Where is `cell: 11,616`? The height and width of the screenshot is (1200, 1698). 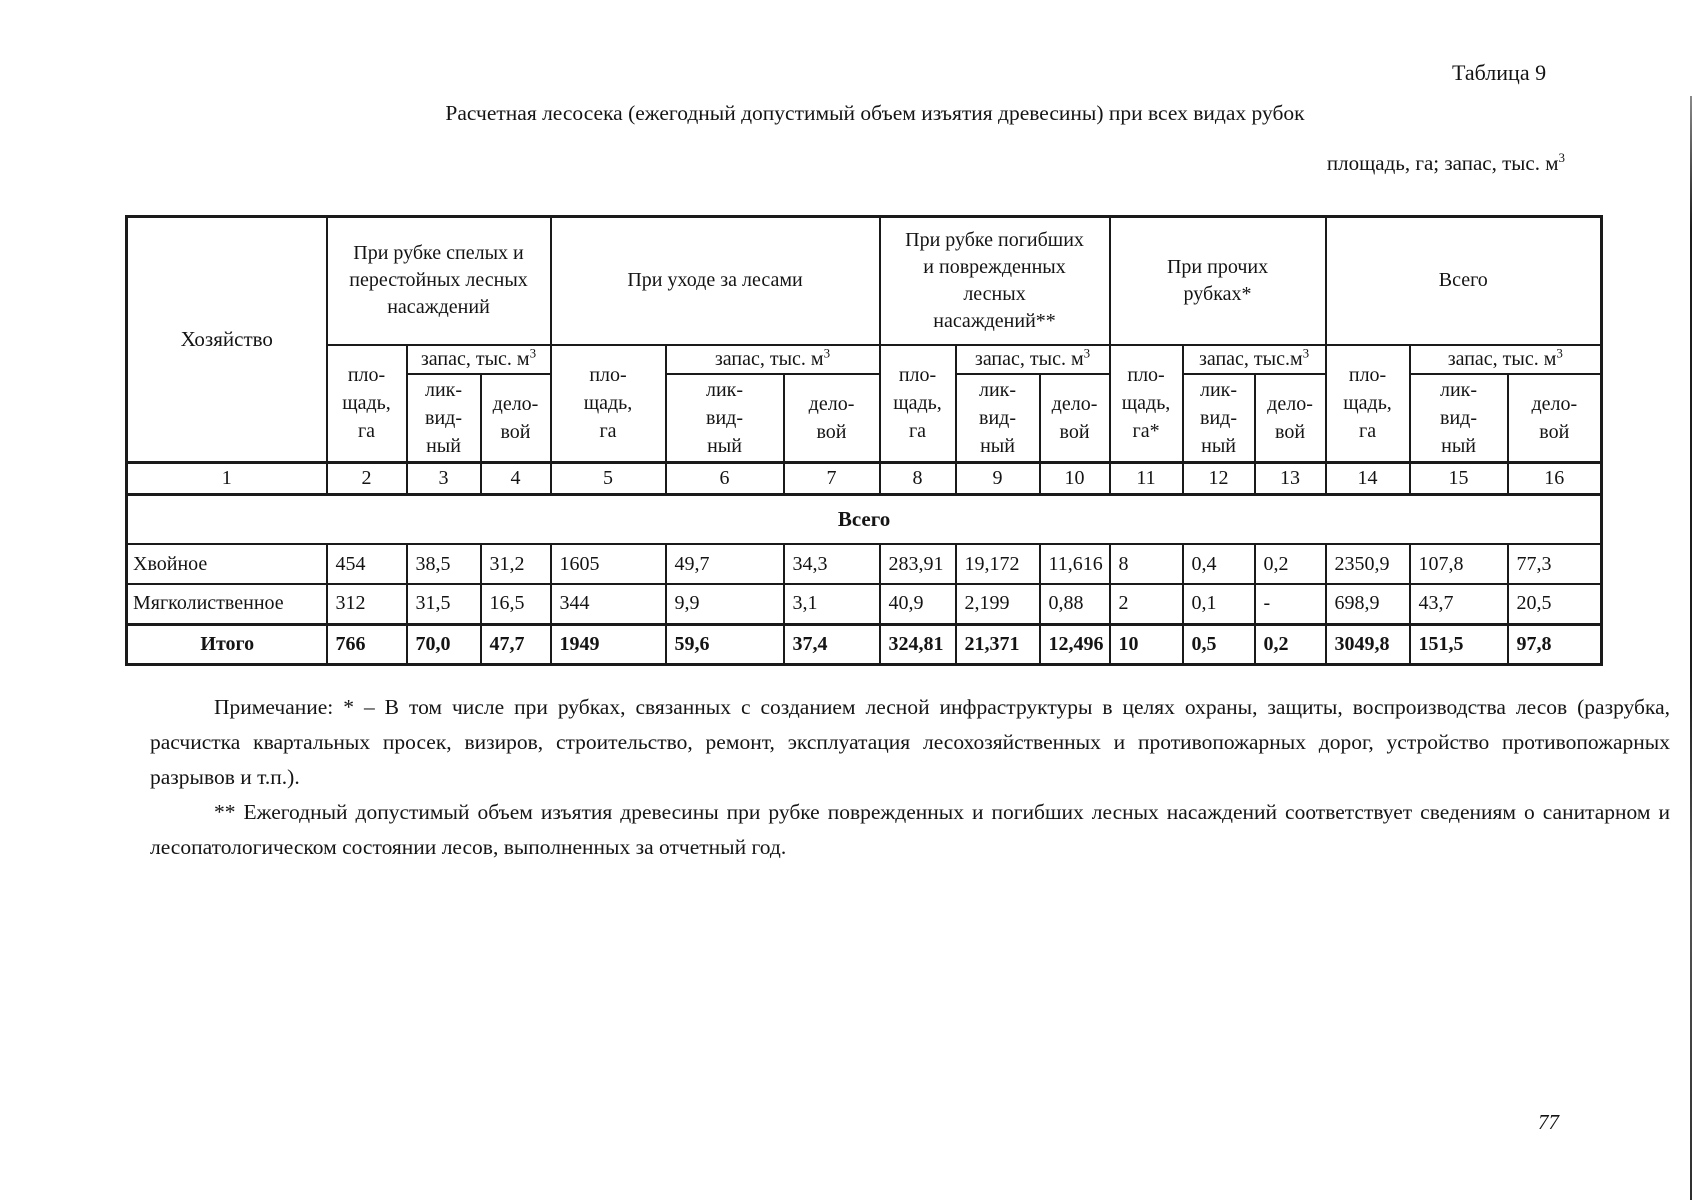 cell: 11,616 is located at coordinates (1074, 564).